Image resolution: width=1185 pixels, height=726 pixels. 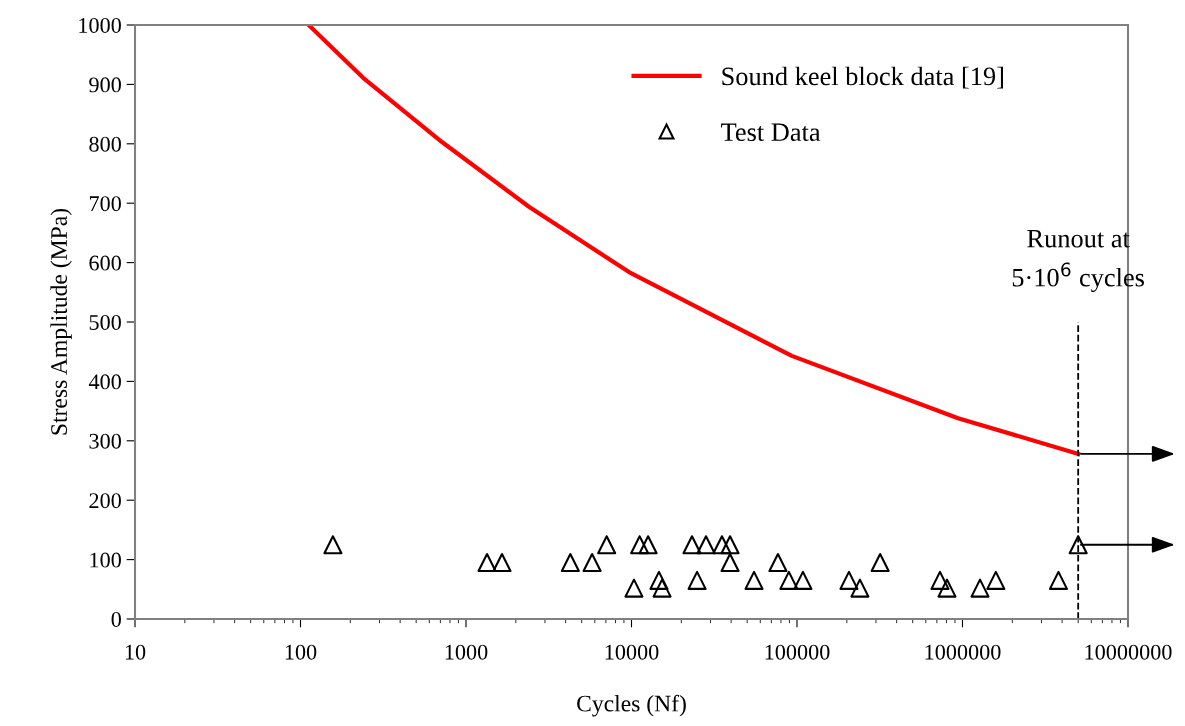 I want to click on x-tick-label: 10000000, so click(x=1128, y=652).